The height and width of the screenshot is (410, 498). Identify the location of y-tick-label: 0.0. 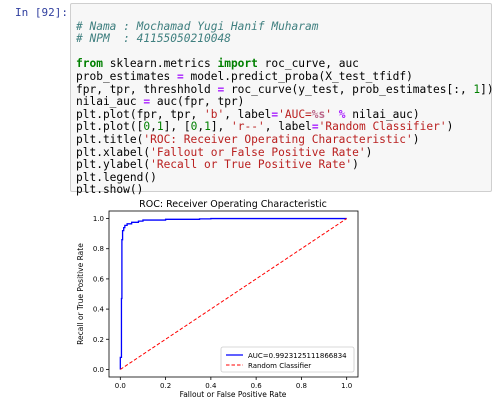
(98, 370).